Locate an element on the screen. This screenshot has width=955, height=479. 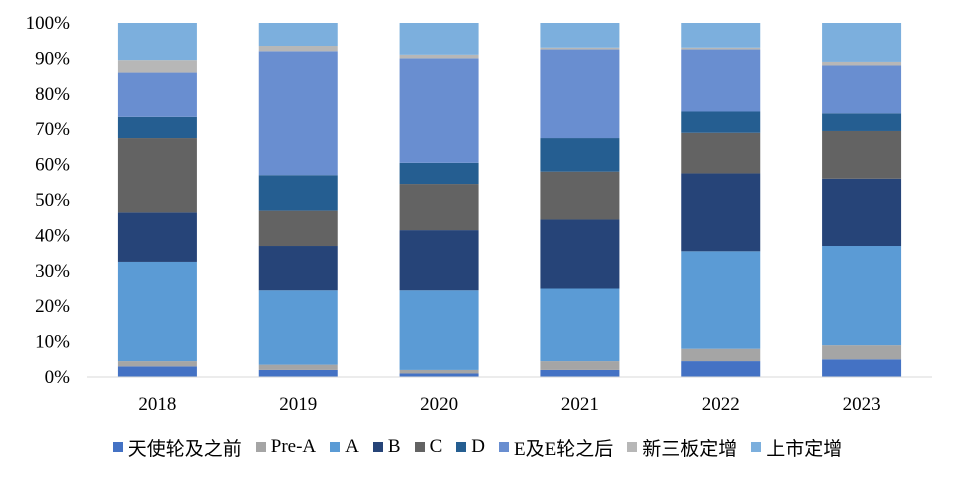
legend-label: 天使轮及之前 is located at coordinates (184, 449).